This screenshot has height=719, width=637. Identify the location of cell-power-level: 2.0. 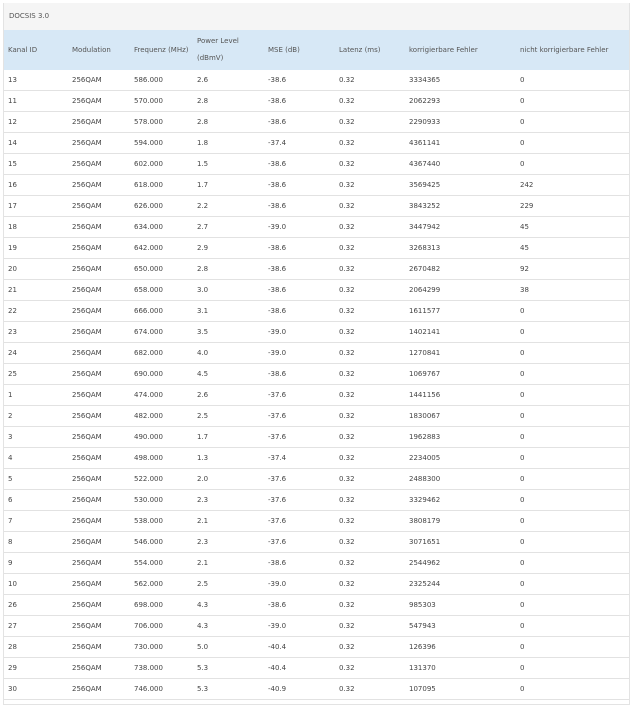
(228, 479).